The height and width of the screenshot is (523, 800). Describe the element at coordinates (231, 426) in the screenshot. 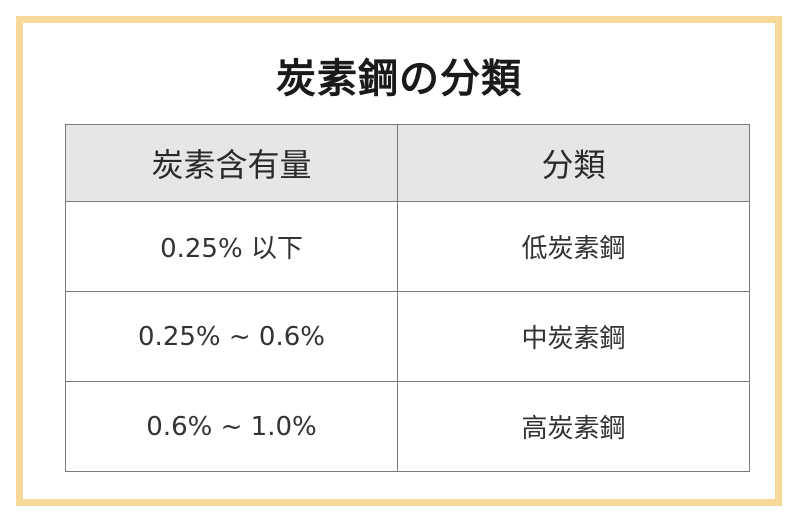

I see `cell-carbon-content: 0.6% ~ 1.0%` at that location.